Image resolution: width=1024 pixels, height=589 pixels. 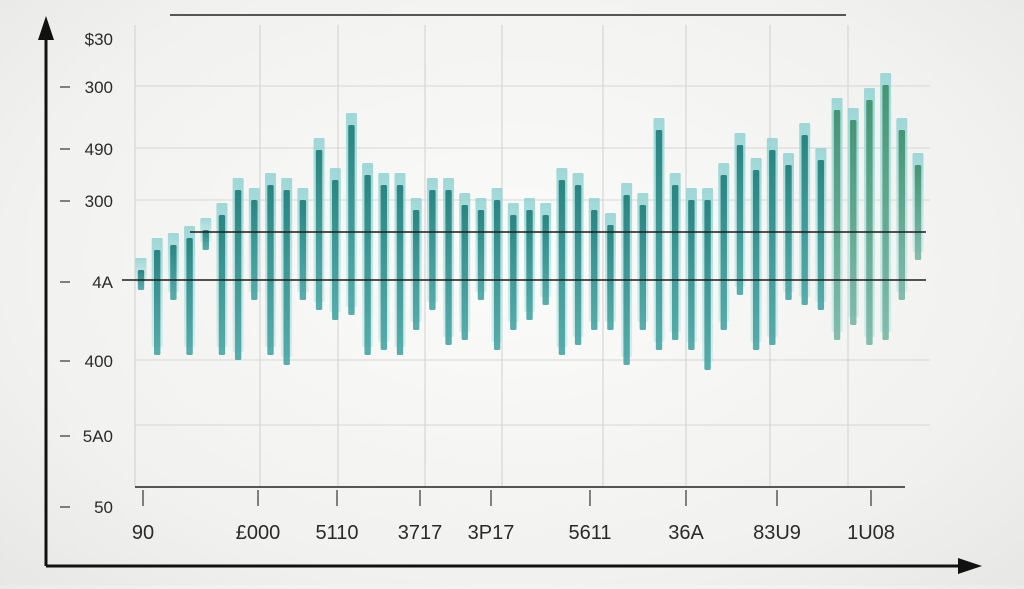 What do you see at coordinates (98, 436) in the screenshot?
I see `y-tick-label: 5A0` at bounding box center [98, 436].